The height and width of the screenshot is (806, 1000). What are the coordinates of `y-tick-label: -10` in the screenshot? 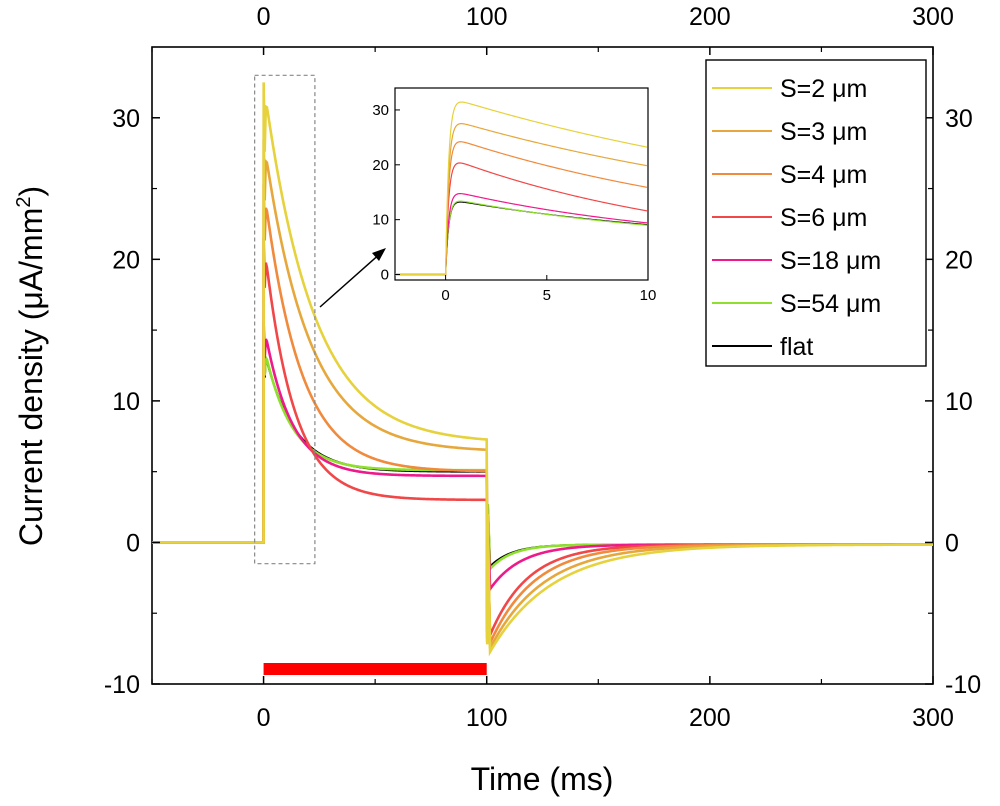 It's located at (122, 685).